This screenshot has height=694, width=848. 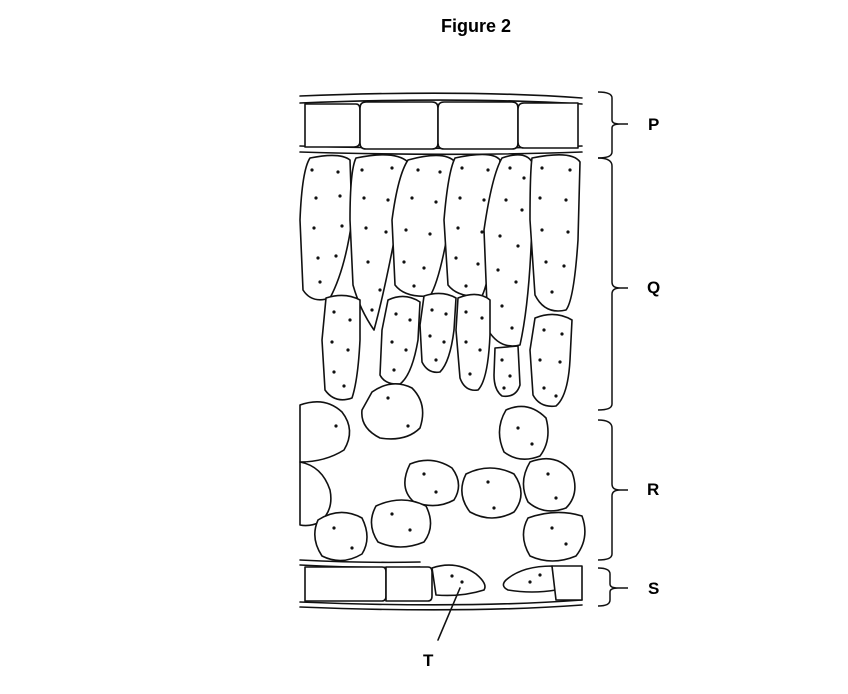 I want to click on brace-s, so click(x=612, y=587).